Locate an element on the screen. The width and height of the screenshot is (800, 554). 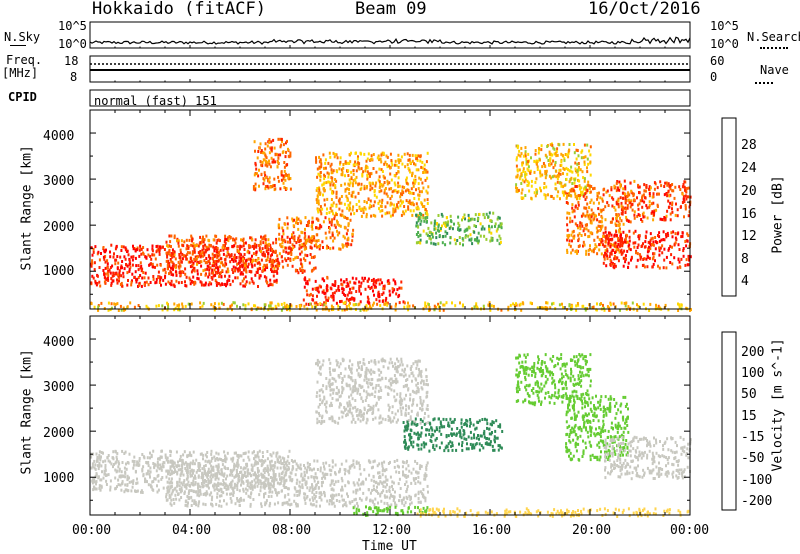
beam-title: Beam 09 is located at coordinates (391, 9).